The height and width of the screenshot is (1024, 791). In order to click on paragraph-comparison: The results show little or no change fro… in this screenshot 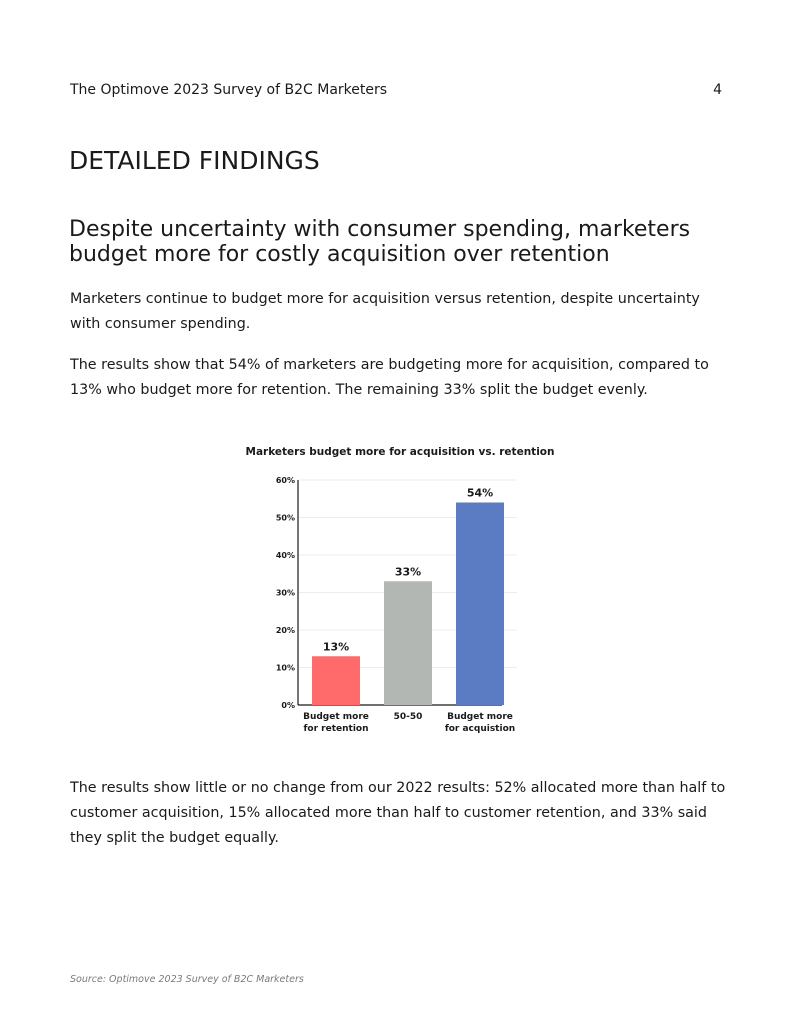, I will do `click(398, 813)`.